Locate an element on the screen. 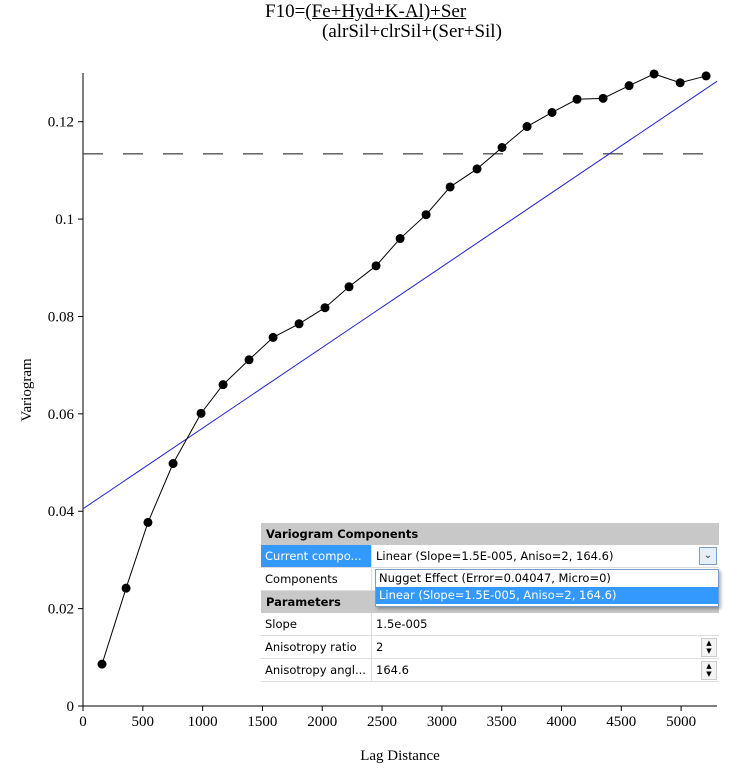 The width and height of the screenshot is (741, 768). y-tick-label: 0.1 is located at coordinates (64, 220).